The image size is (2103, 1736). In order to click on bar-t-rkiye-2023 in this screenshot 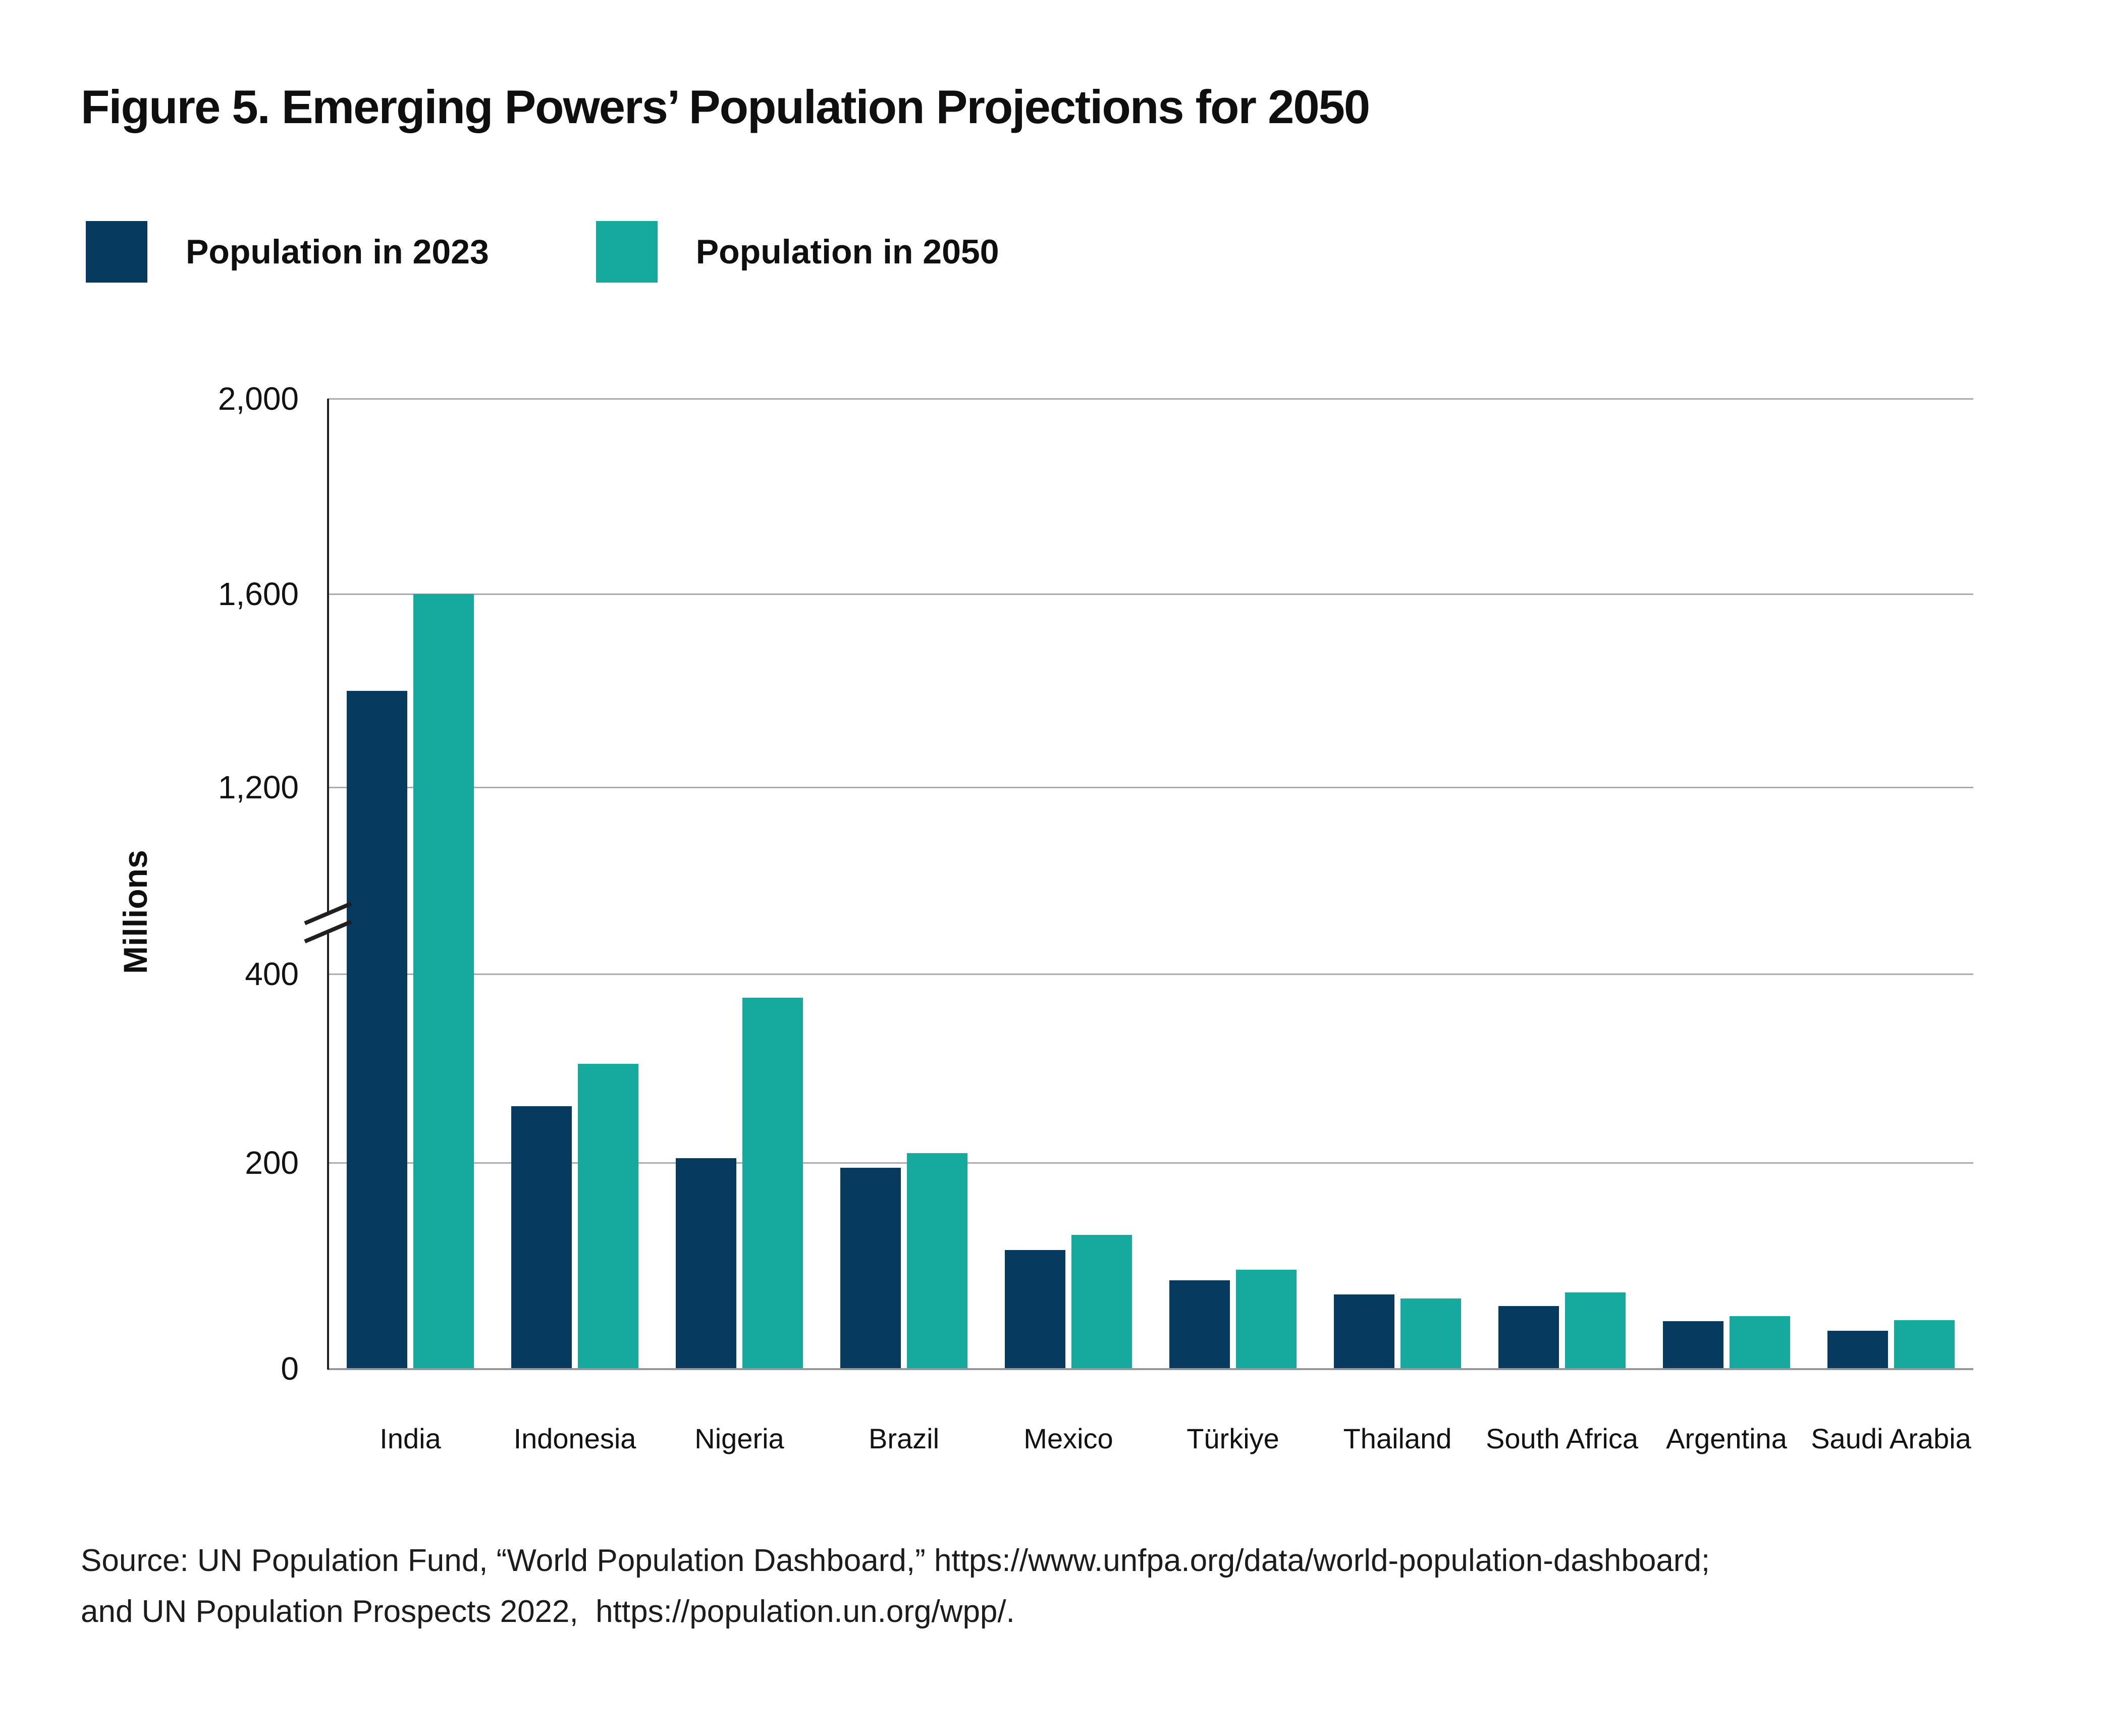, I will do `click(1199, 1325)`.